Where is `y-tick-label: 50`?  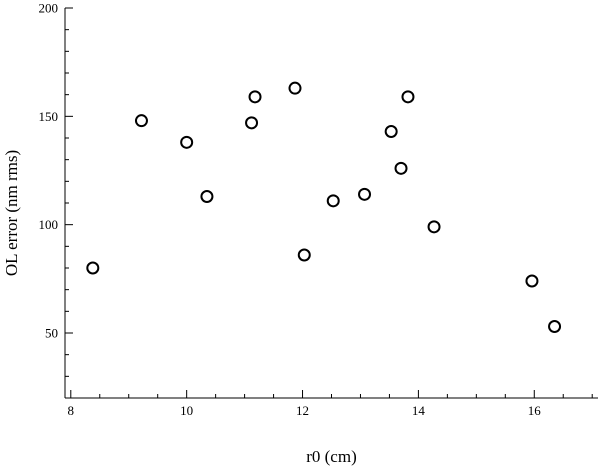
y-tick-label: 50 is located at coordinates (51, 333).